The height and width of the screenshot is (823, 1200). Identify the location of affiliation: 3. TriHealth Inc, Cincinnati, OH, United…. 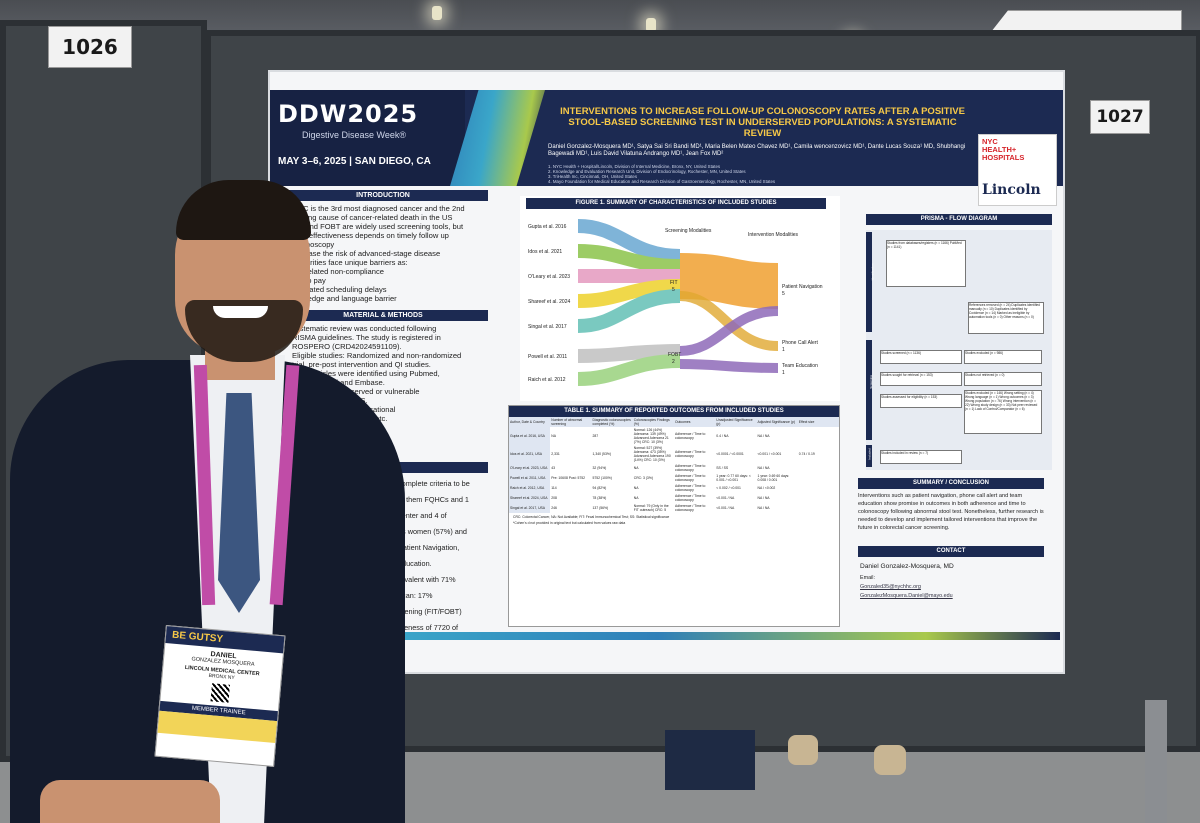
(593, 176).